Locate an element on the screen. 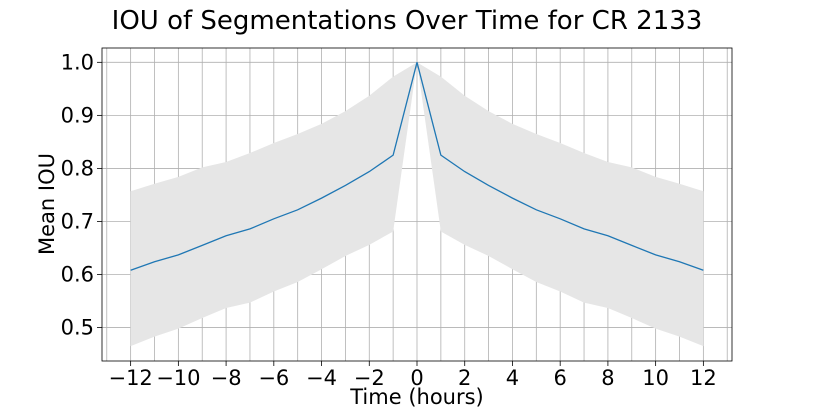 This screenshot has height=407, width=814. x-tick-label: 12 is located at coordinates (703, 378).